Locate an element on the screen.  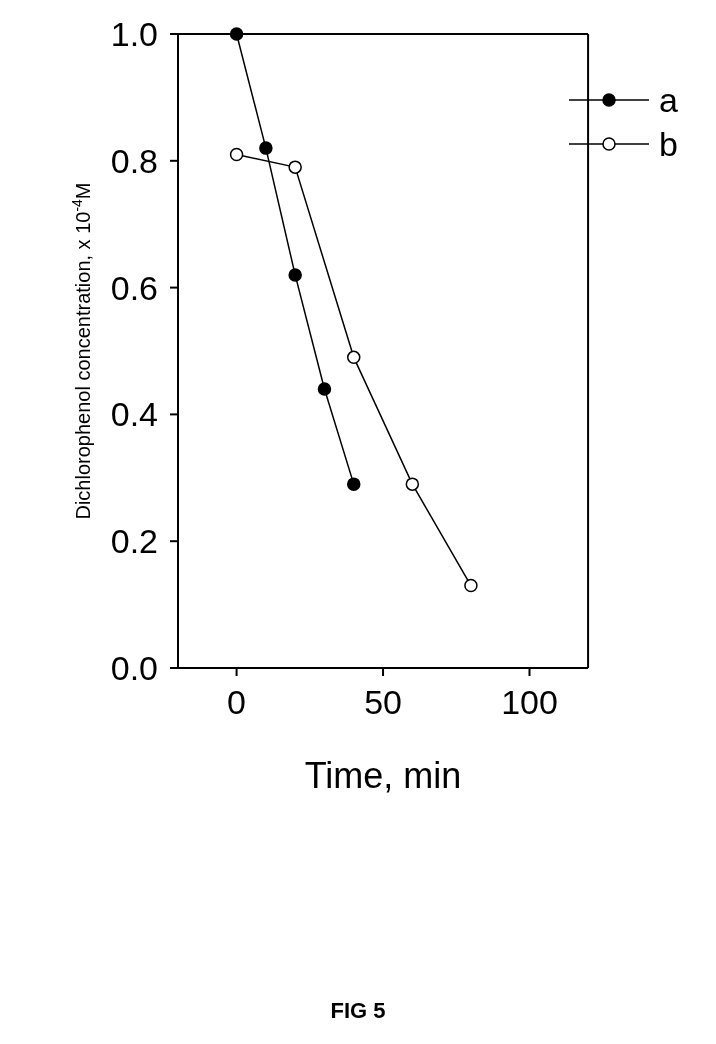
legend-label: b is located at coordinates (668, 144).